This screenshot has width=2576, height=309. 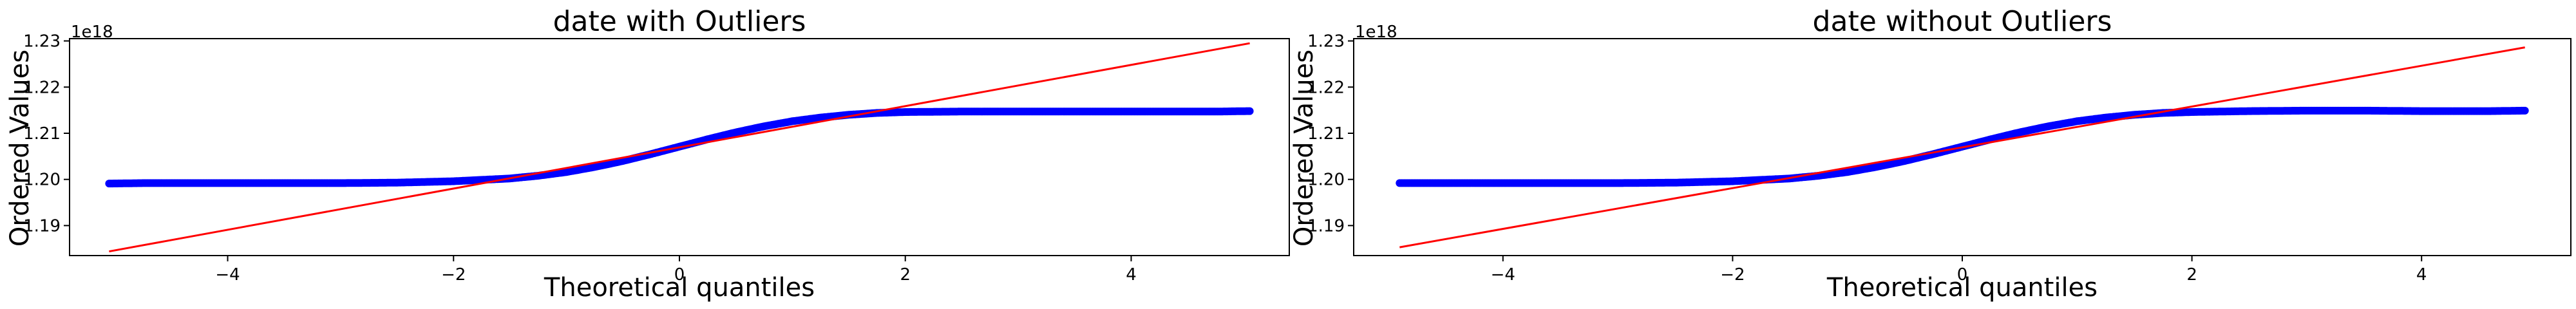 I want to click on panel-title: date with Outliers, so click(x=680, y=21).